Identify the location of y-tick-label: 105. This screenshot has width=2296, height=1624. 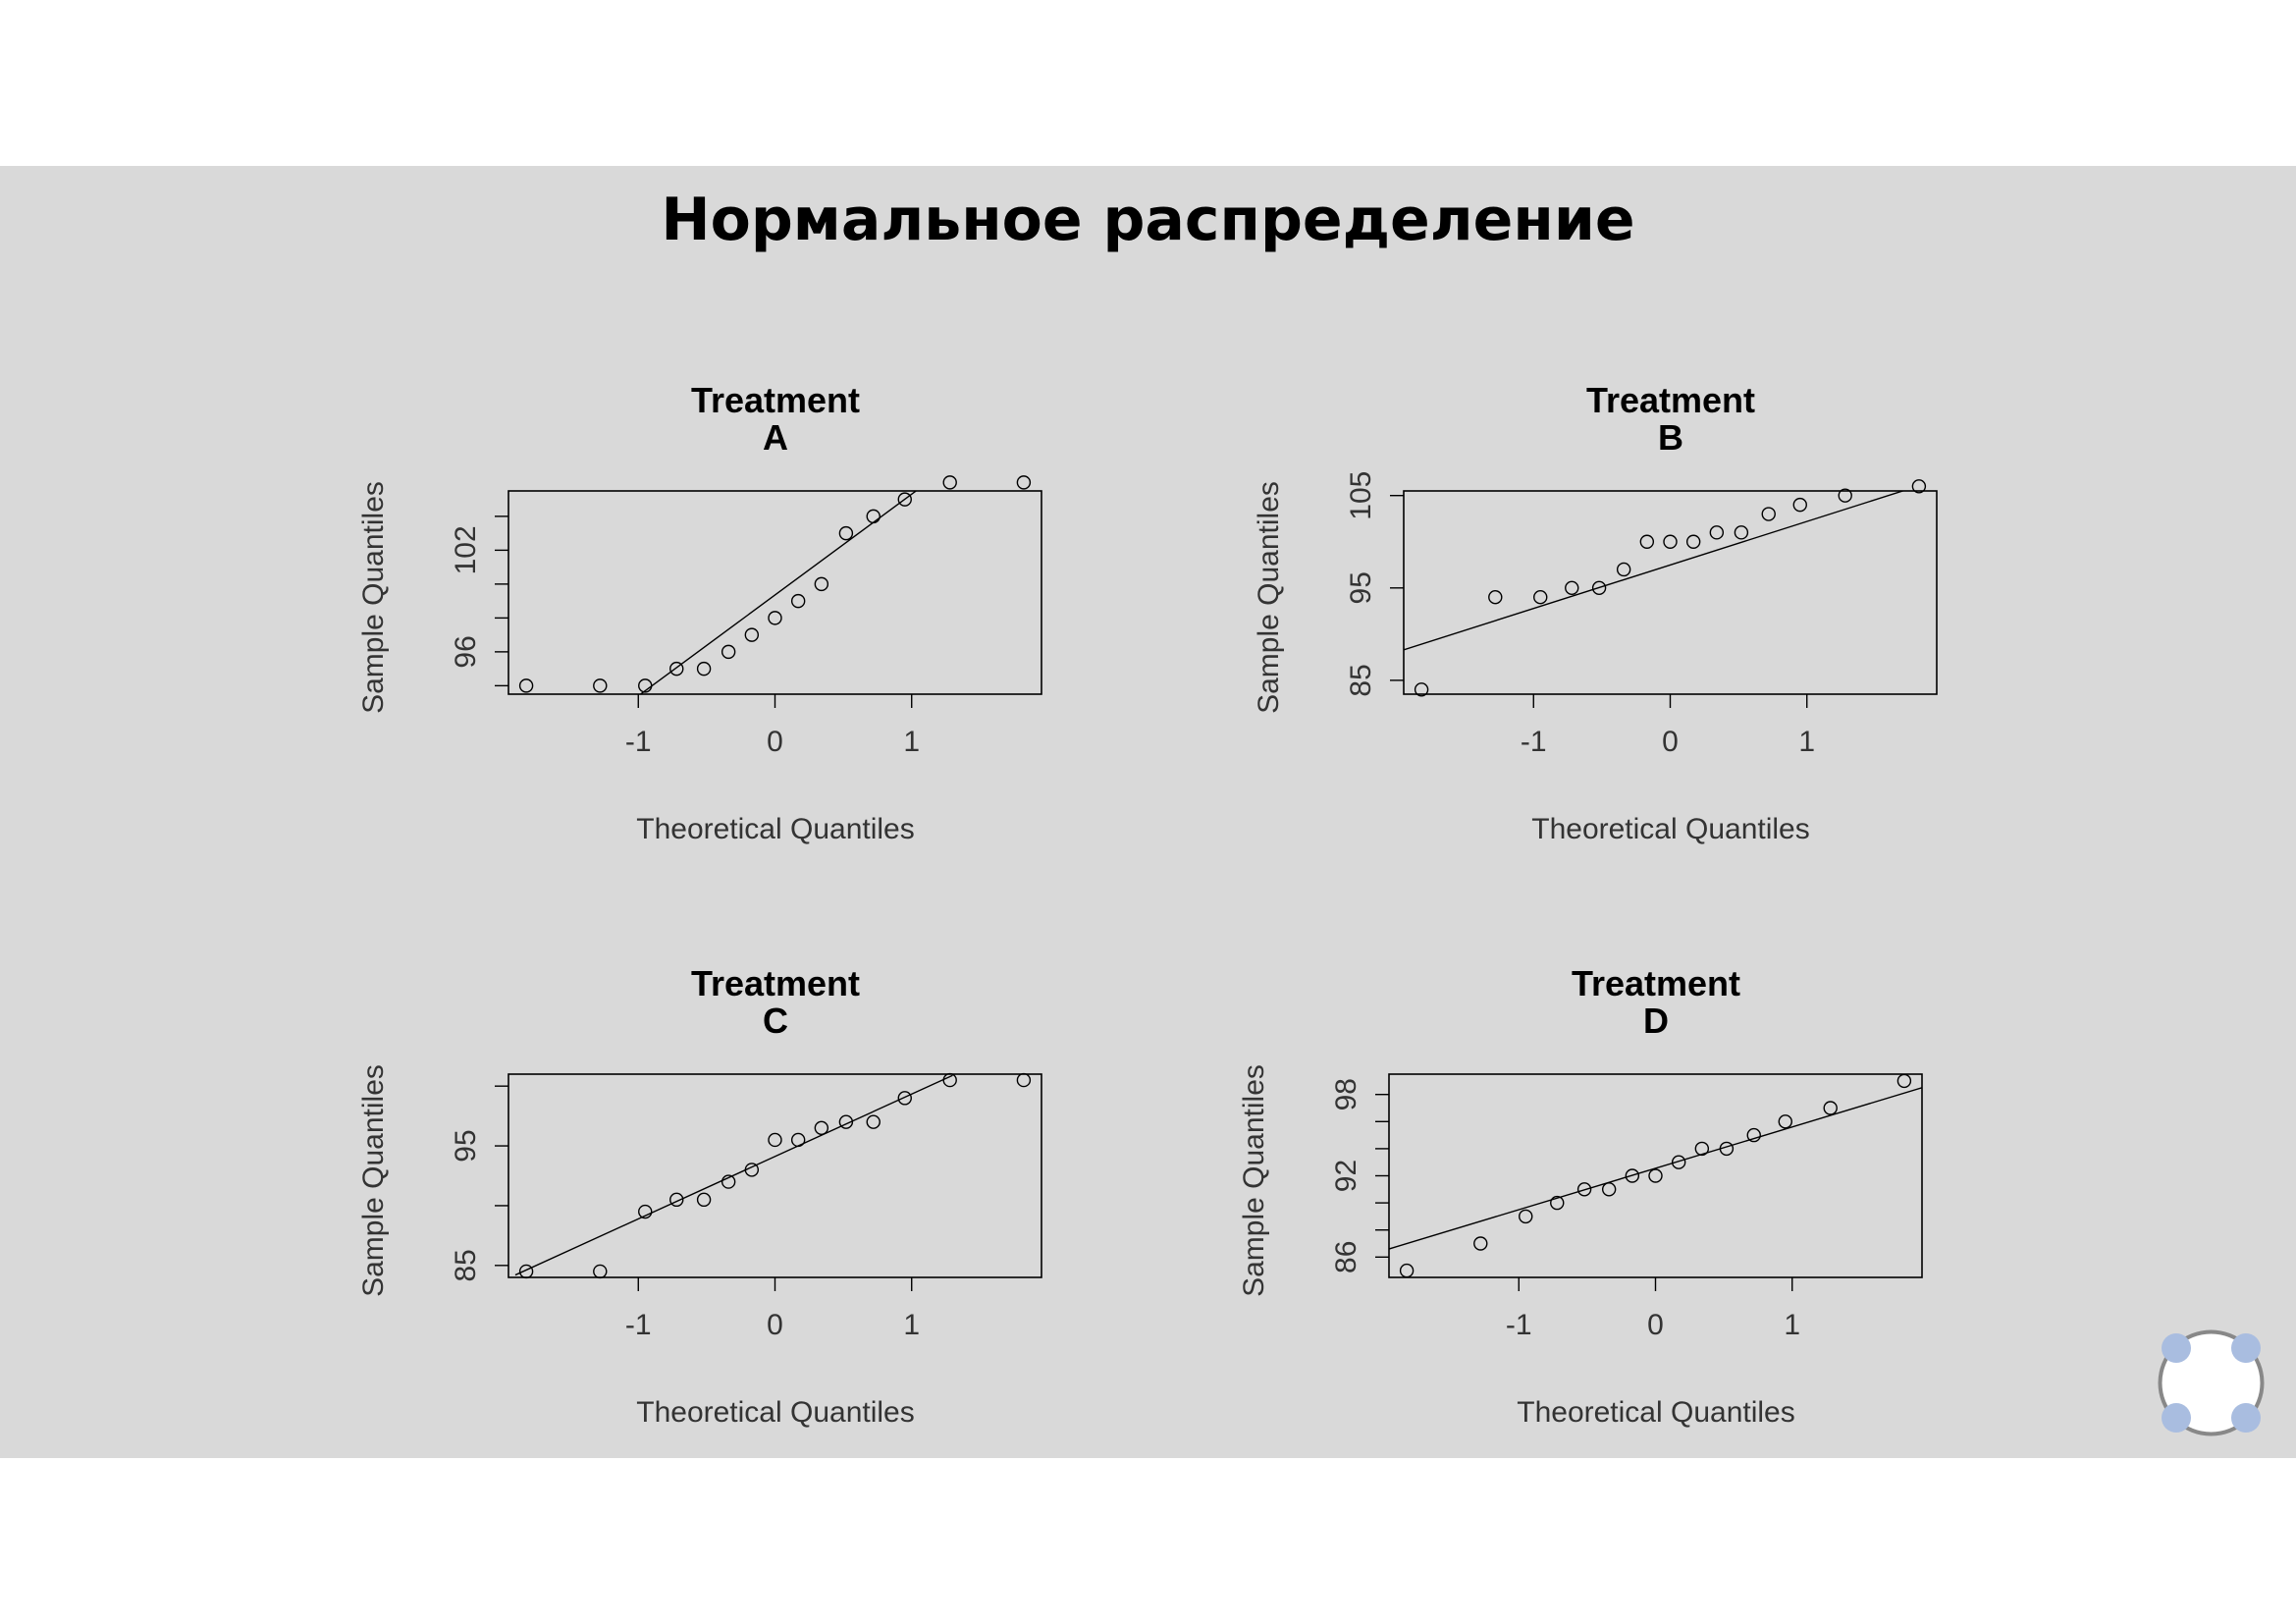
(1361, 495).